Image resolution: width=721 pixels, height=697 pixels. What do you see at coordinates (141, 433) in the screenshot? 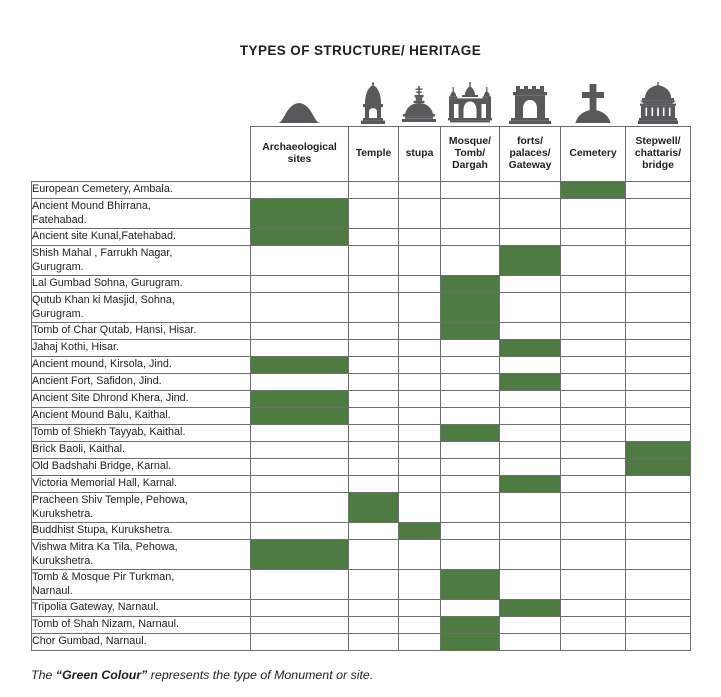
I see `monument-name-cell: Tomb of Shiekh Tayyab, Kaithal.` at bounding box center [141, 433].